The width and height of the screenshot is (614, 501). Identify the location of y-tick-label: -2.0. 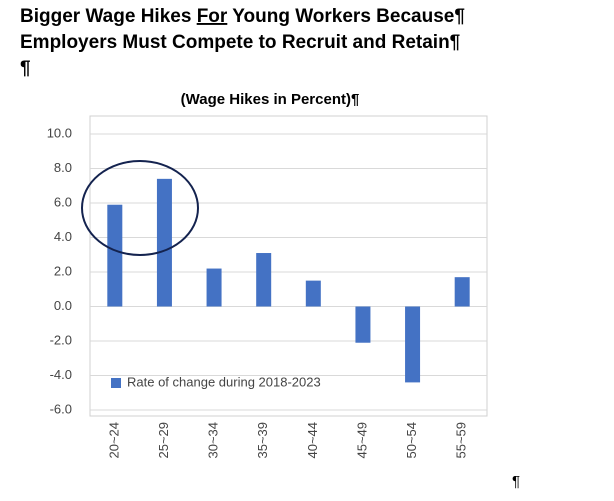
(61, 339).